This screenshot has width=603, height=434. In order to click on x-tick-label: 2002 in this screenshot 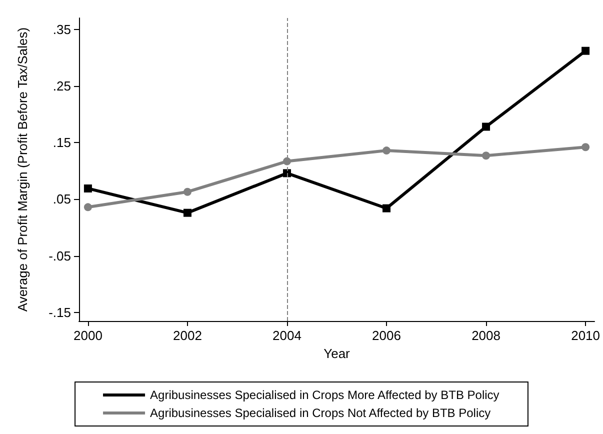, I will do `click(187, 335)`.